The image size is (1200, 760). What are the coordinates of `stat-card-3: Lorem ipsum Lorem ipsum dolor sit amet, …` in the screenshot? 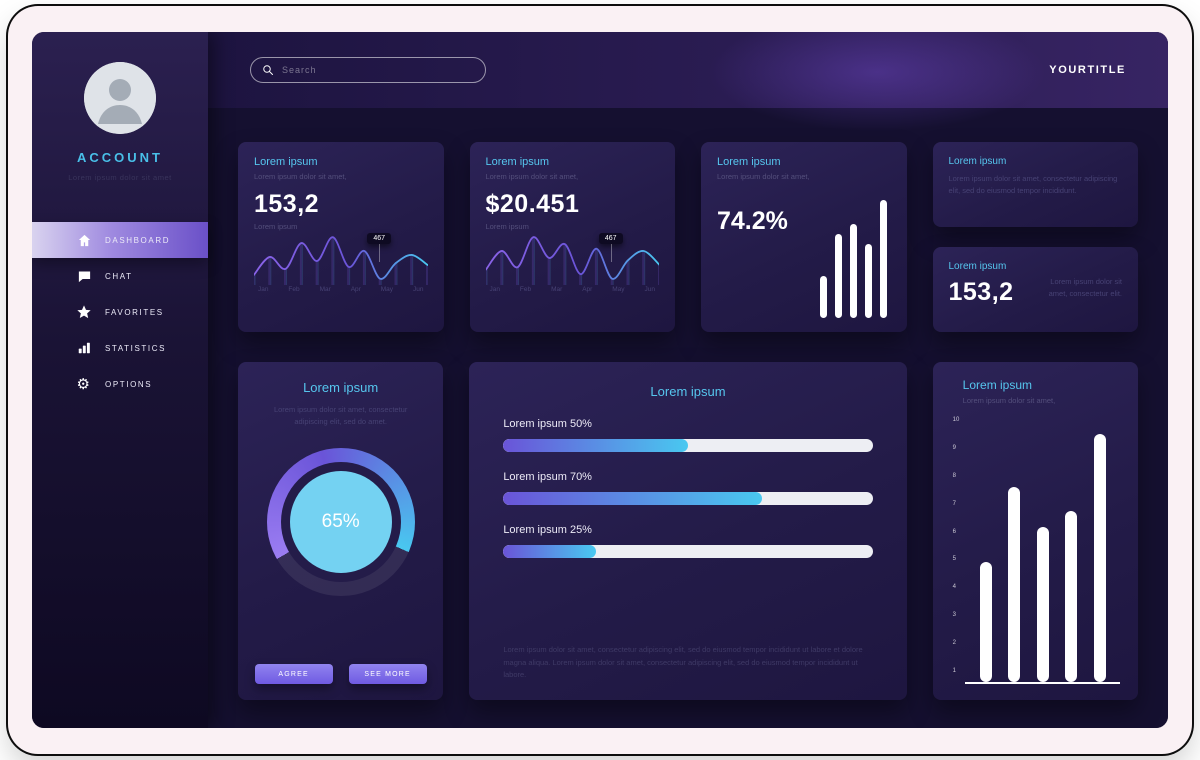 It's located at (804, 237).